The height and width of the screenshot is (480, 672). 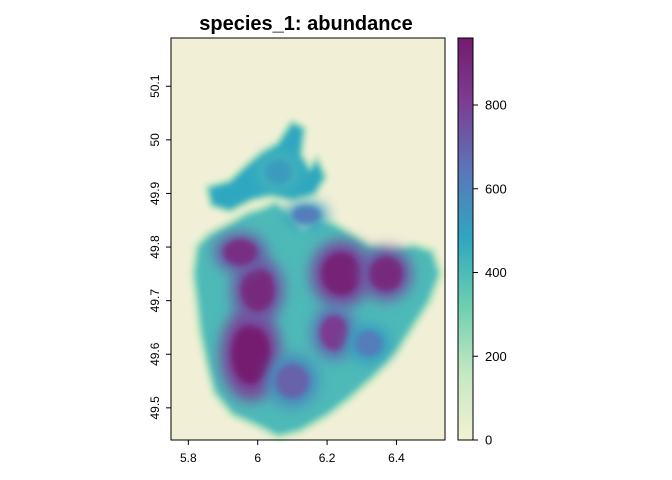 What do you see at coordinates (327, 458) in the screenshot?
I see `x-tick-label: 6.2` at bounding box center [327, 458].